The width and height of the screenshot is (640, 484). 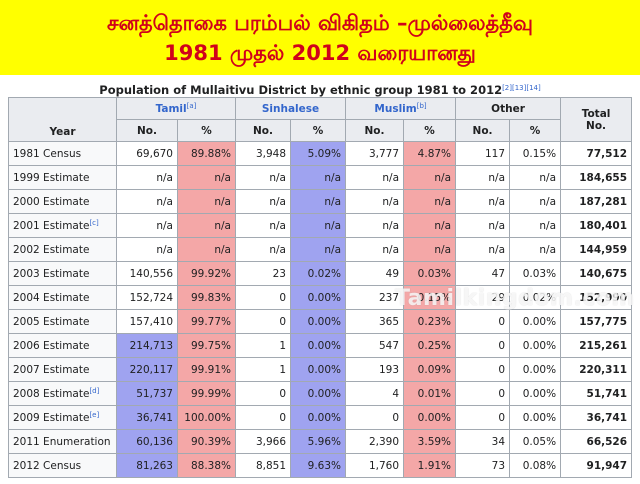 What do you see at coordinates (147, 345) in the screenshot?
I see `cell-tamil-no: 214,713` at bounding box center [147, 345].